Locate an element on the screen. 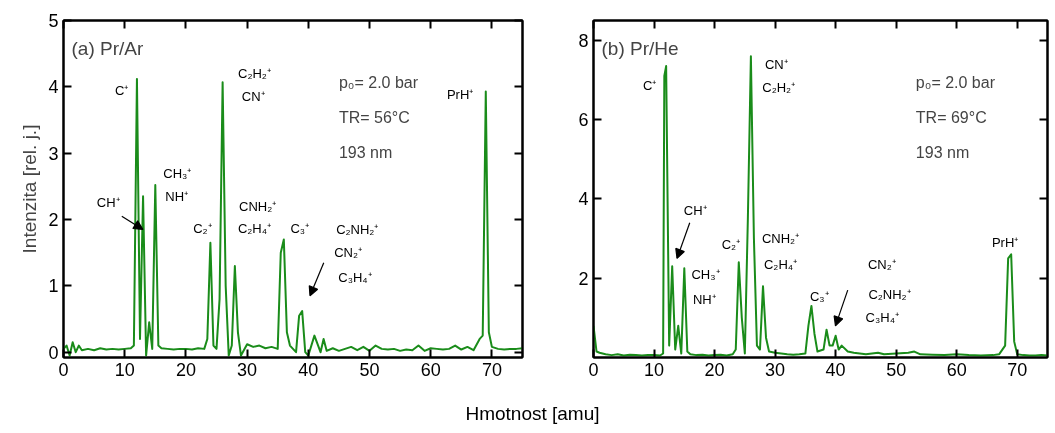 This screenshot has width=1055, height=433. y-axis-title: Intenzita [rel. j.] is located at coordinates (30, 189).